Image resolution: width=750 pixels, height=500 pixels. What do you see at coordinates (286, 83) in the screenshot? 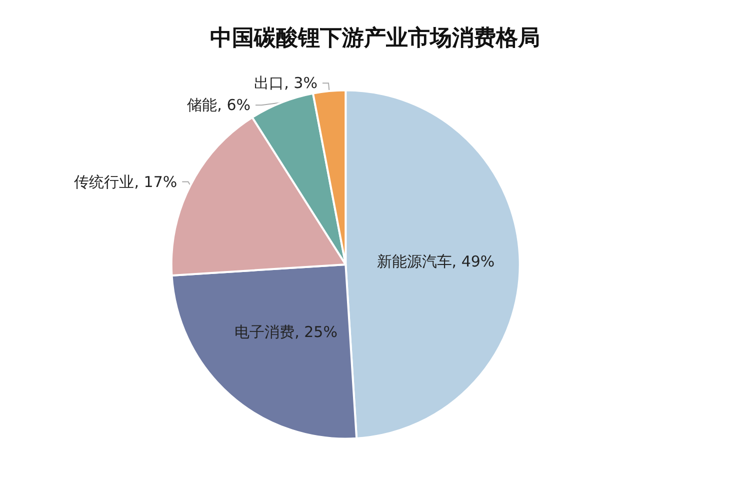
I see `slice-label: 出口, 3%` at bounding box center [286, 83].